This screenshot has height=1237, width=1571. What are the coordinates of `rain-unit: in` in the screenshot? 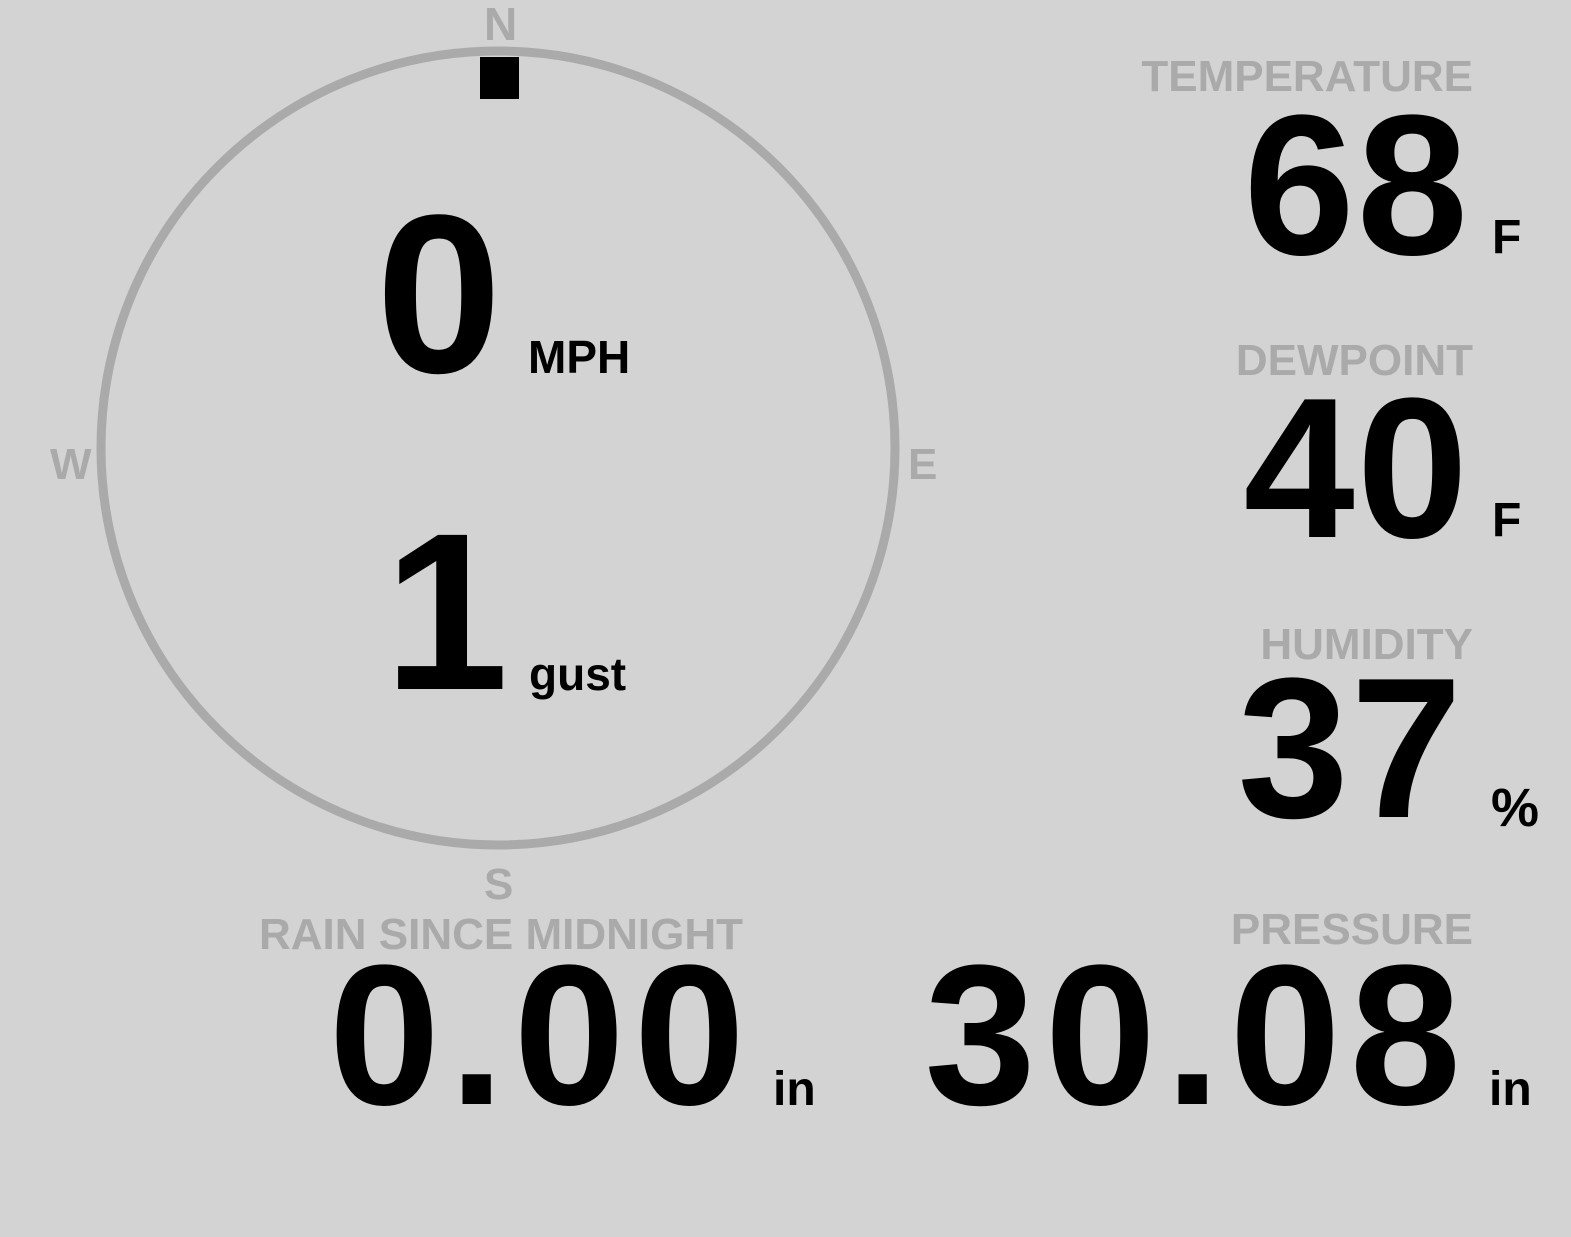 It's located at (794, 1089).